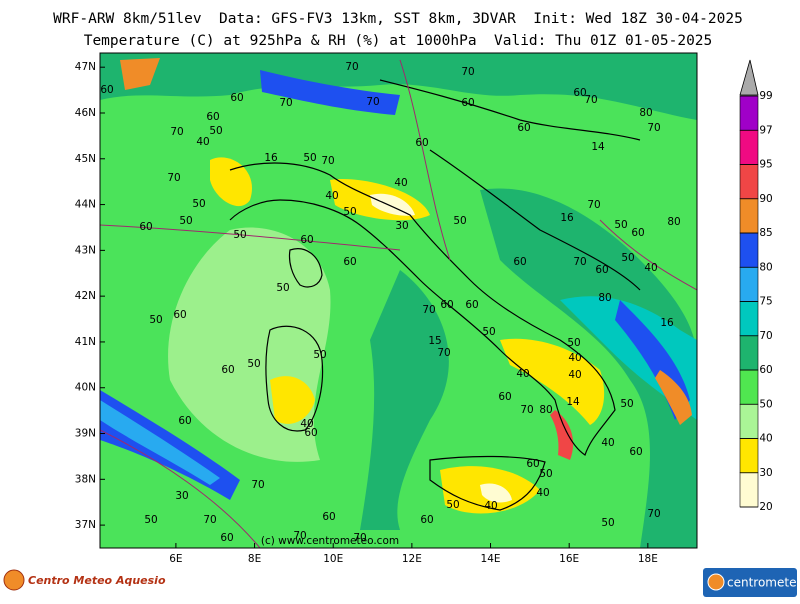 This screenshot has width=800, height=604. I want to click on colorbar-tick-label: 97, so click(765, 130).